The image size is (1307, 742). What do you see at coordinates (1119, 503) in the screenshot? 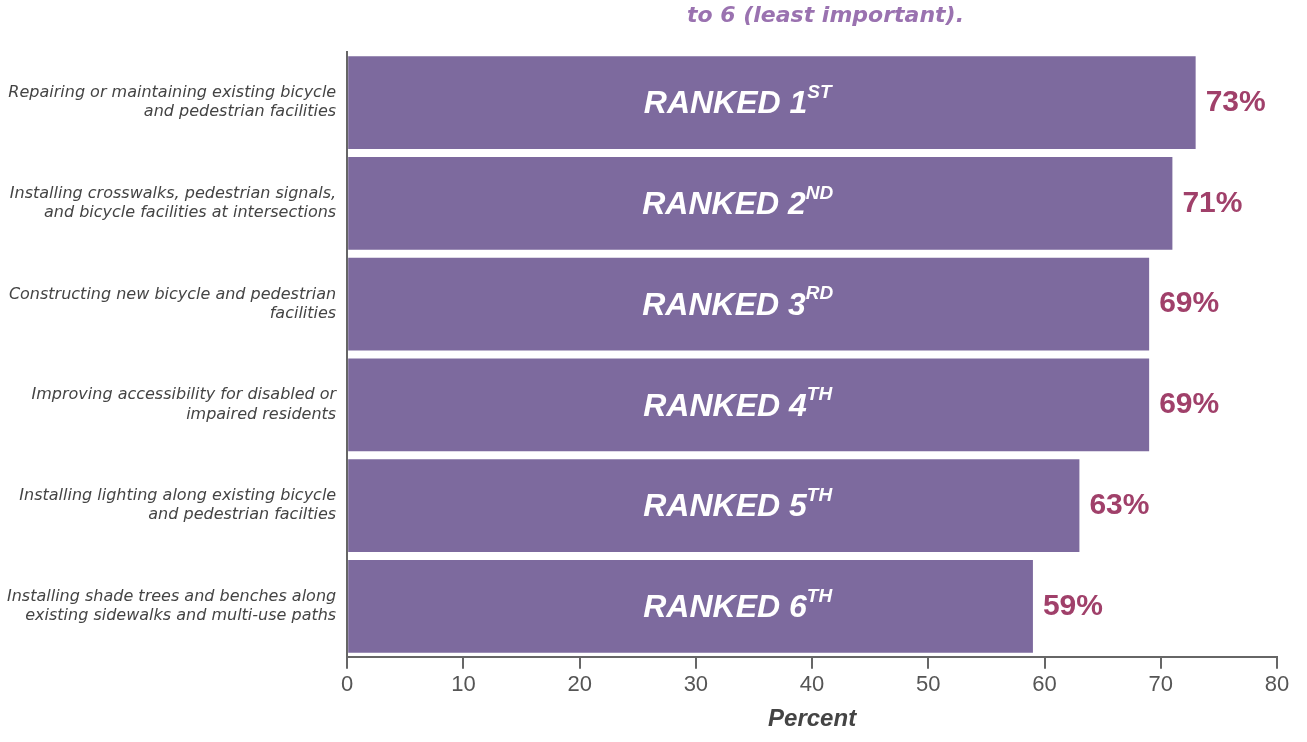
I see `data-label: 63%` at bounding box center [1119, 503].